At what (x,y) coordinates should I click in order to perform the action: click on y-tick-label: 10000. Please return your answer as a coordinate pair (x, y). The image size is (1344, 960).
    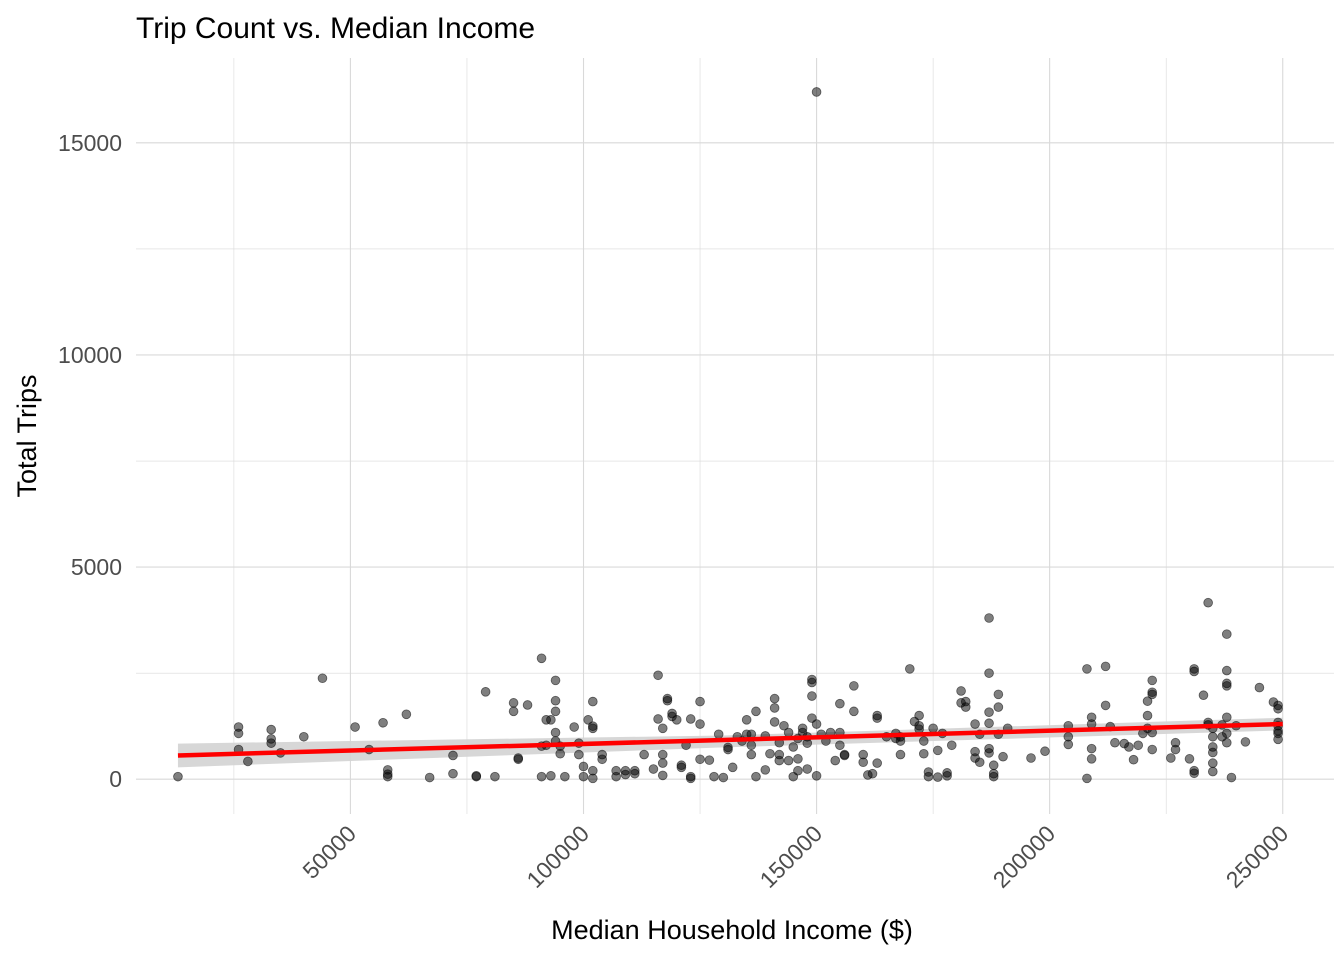
    Looking at the image, I should click on (90, 355).